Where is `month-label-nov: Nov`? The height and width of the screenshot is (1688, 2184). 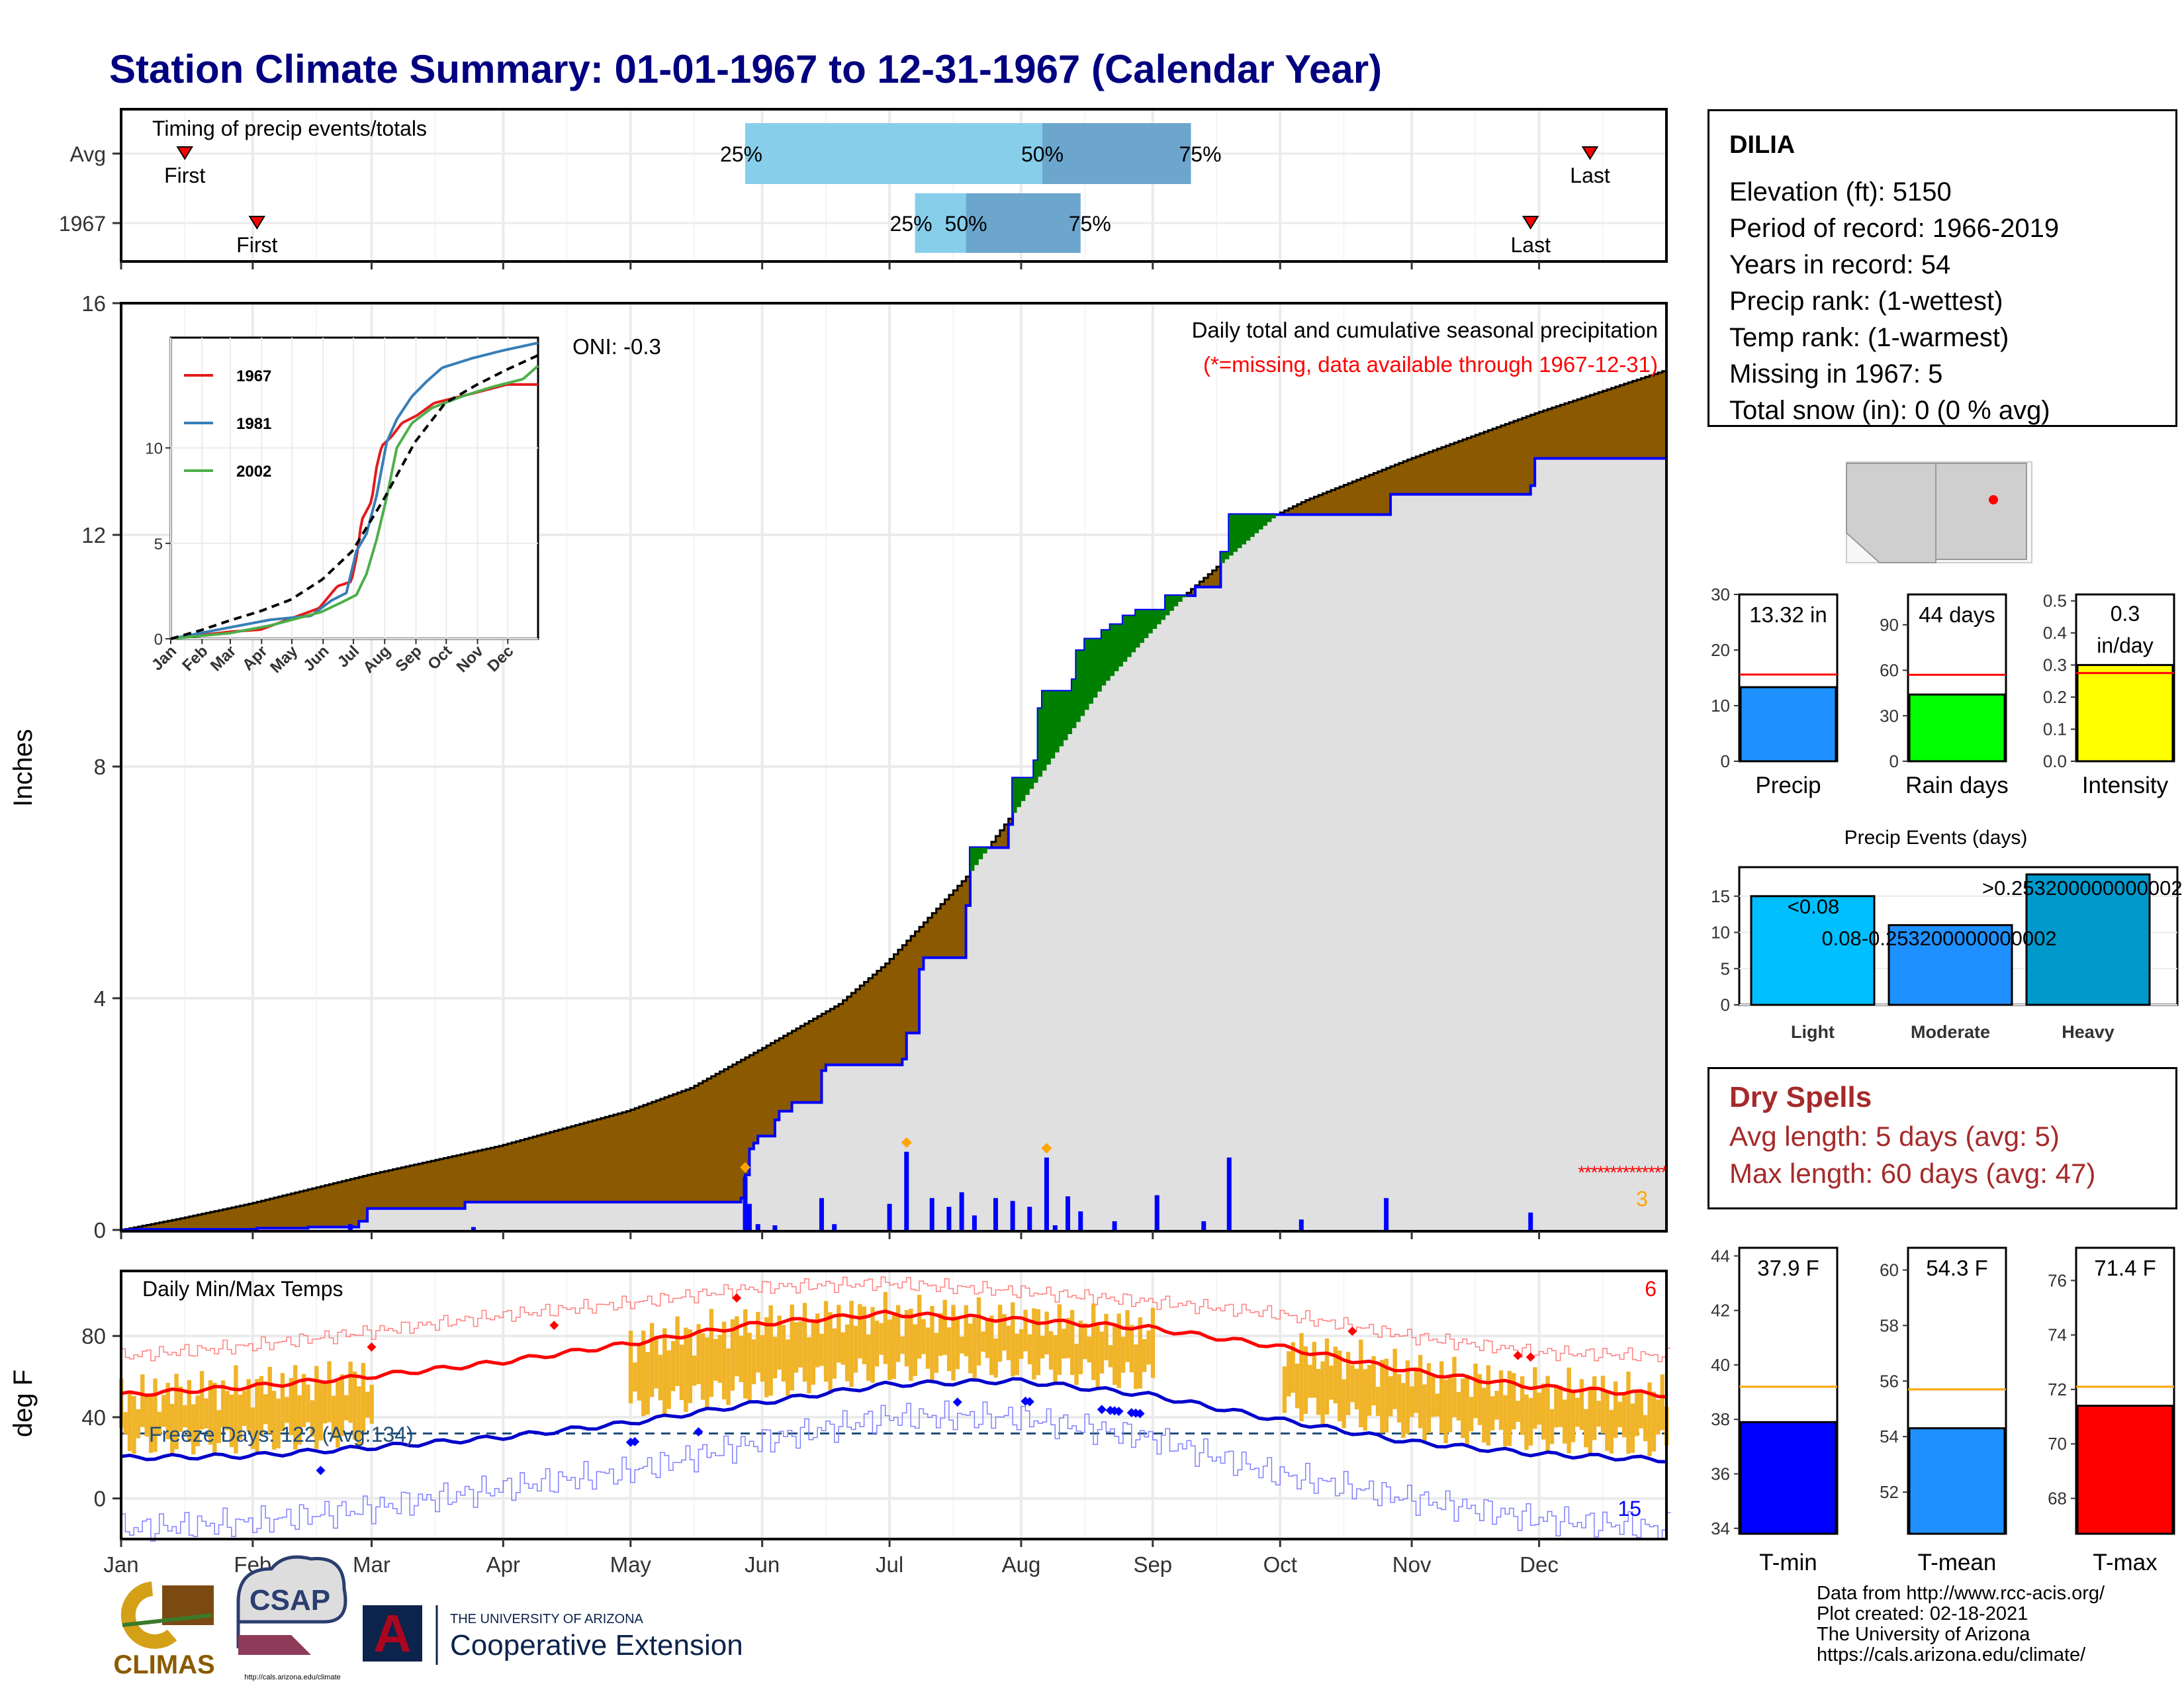
month-label-nov: Nov is located at coordinates (1412, 1564).